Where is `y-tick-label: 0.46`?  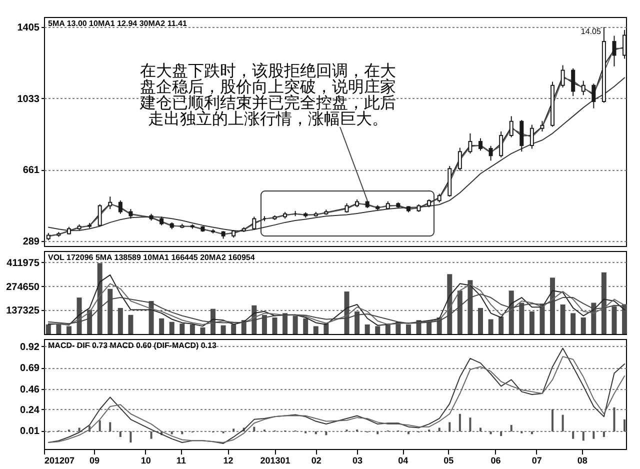
y-tick-label: 0.46 is located at coordinates (30, 390).